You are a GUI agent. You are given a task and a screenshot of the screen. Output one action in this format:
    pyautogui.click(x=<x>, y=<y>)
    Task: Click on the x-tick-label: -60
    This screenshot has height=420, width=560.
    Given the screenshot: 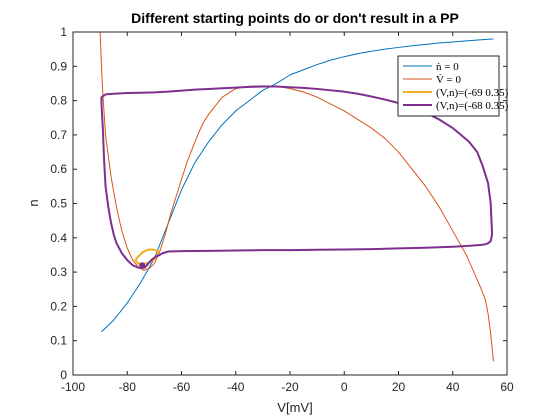 What is the action you would take?
    pyautogui.click(x=182, y=387)
    